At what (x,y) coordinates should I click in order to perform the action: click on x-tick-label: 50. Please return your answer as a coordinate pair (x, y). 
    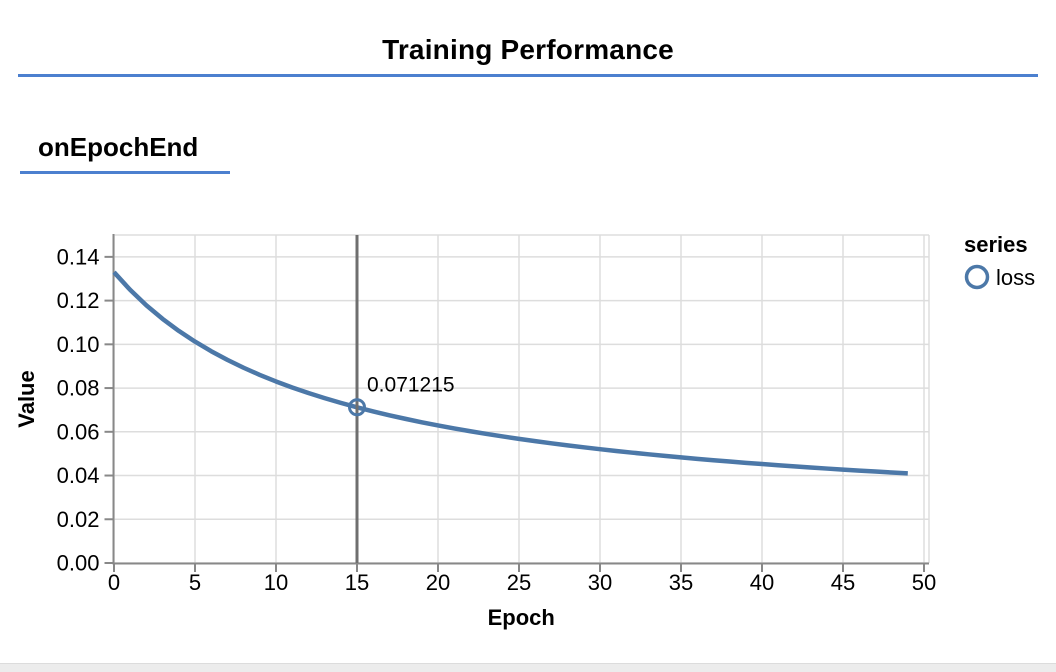
    Looking at the image, I should click on (924, 582).